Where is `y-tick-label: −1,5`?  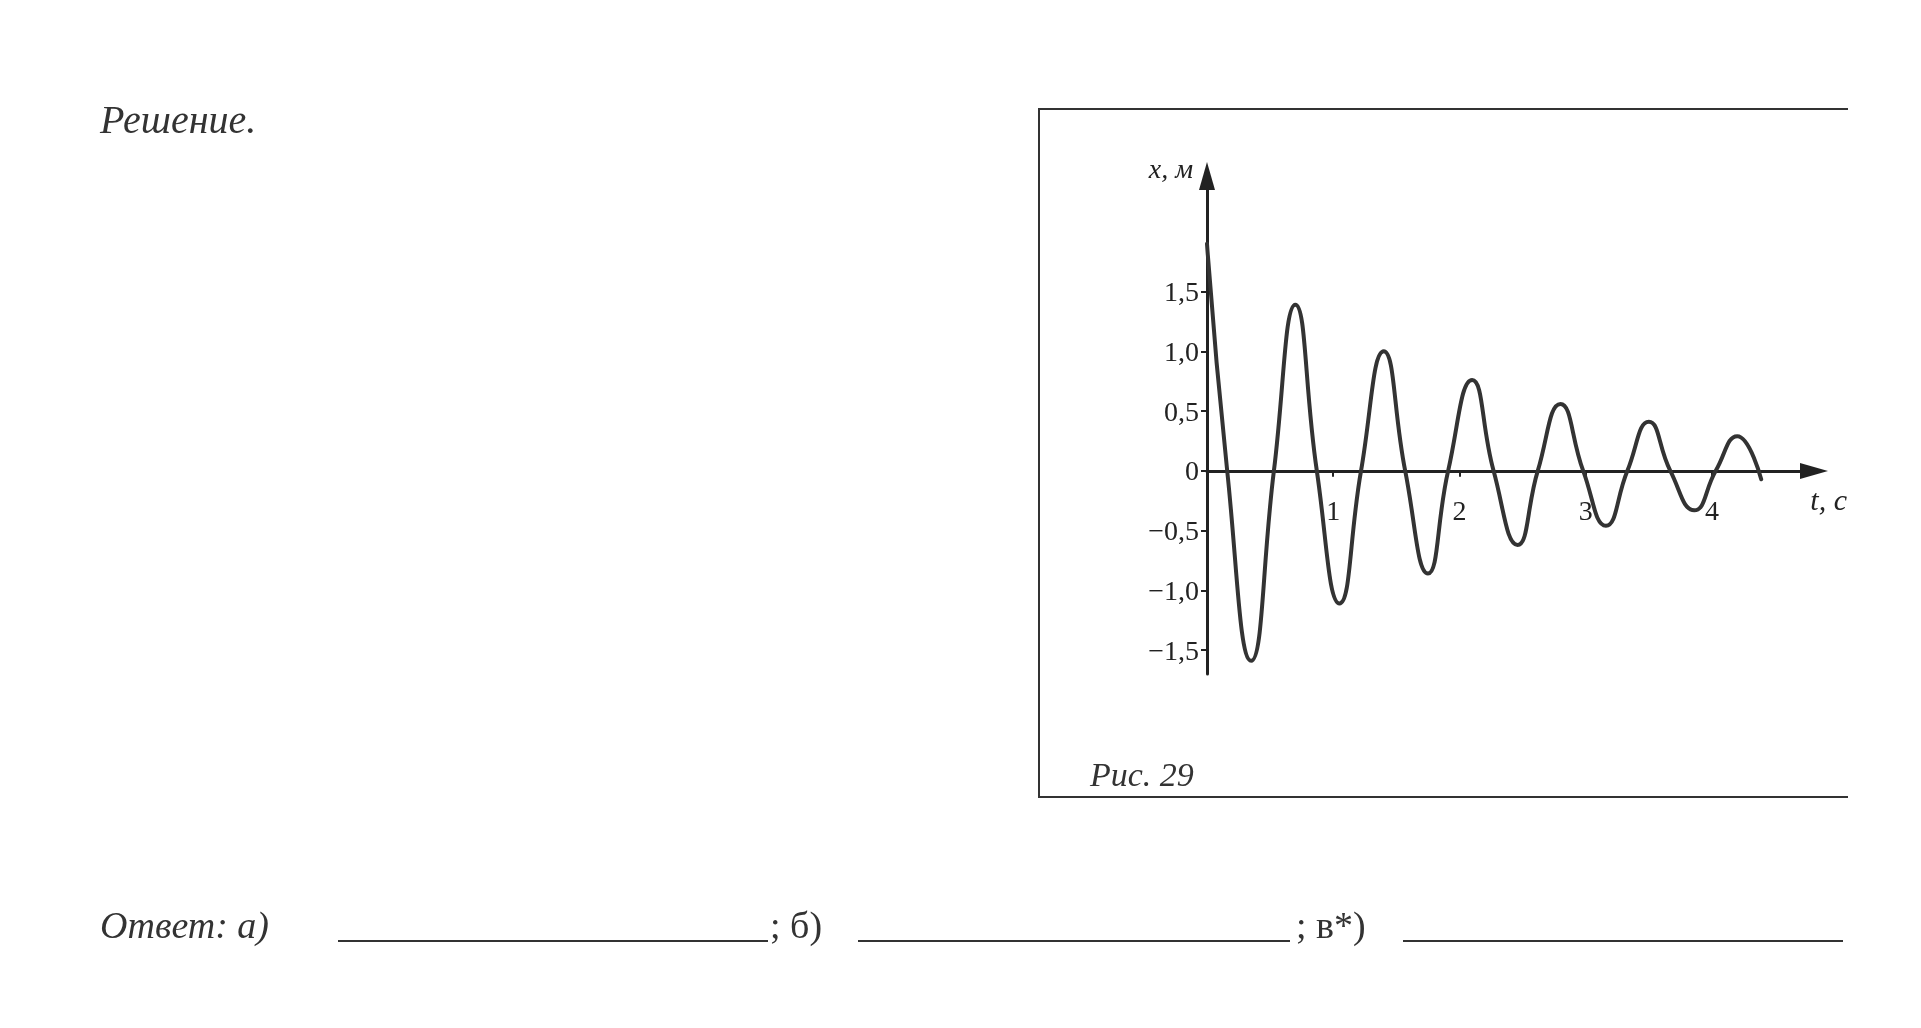
y-tick-label: −1,5 is located at coordinates (1173, 650).